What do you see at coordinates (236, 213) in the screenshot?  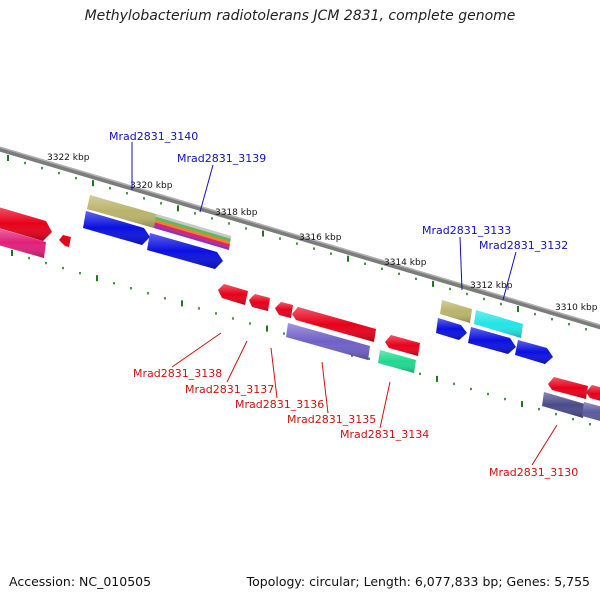 I see `ruler-label-3318: 3318 kbp` at bounding box center [236, 213].